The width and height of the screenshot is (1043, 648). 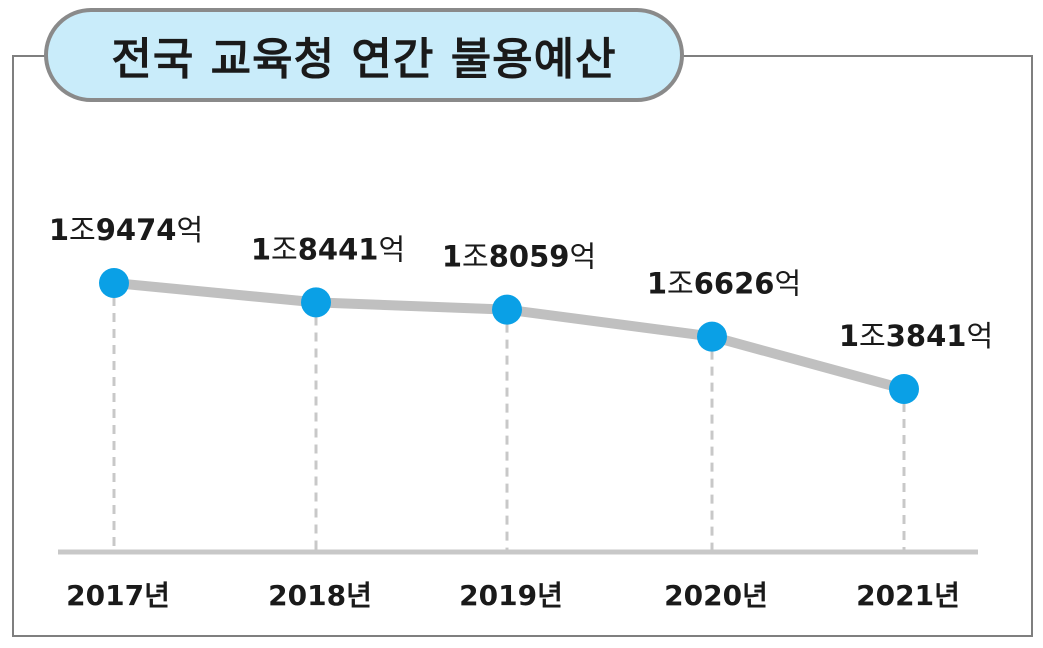 I want to click on chart-title: 전국 교육청 연간 불용예산, so click(x=364, y=59).